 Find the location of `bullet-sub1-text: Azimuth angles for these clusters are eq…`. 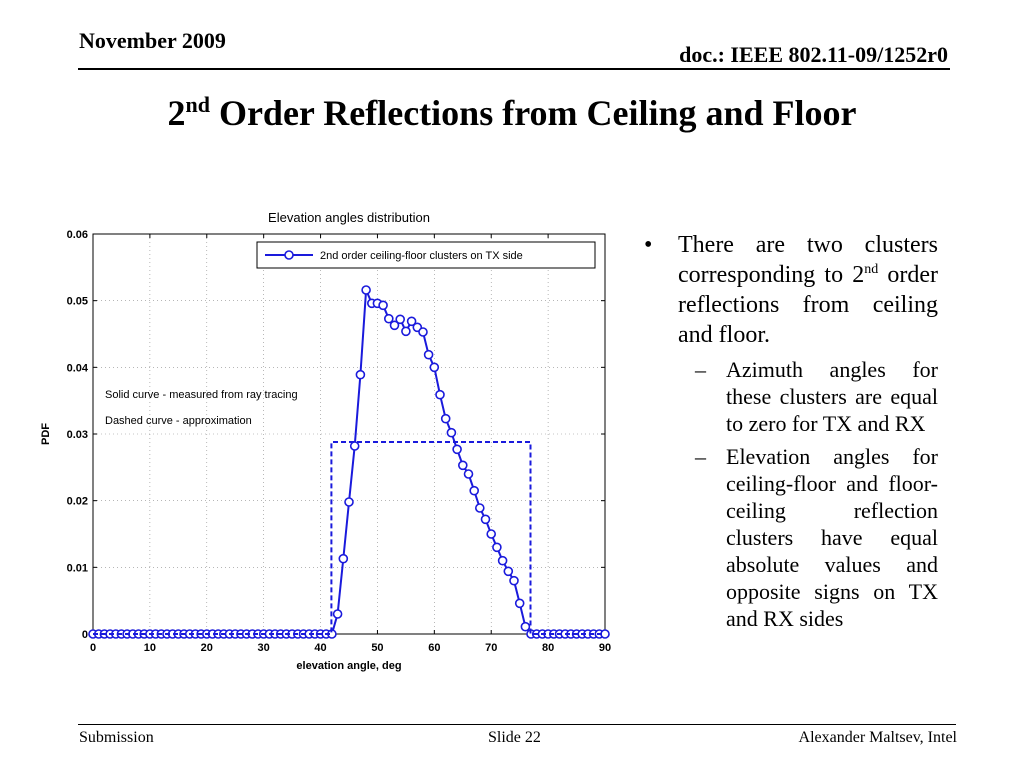

bullet-sub1-text: Azimuth angles for these clusters are eq… is located at coordinates (832, 396).